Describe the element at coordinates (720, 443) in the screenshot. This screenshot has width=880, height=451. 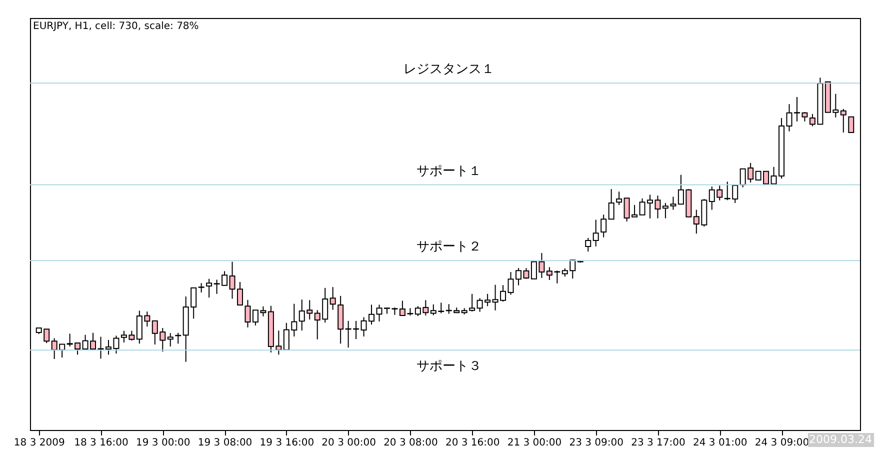
I see `x-tick-label: 24 3 01:00` at that location.